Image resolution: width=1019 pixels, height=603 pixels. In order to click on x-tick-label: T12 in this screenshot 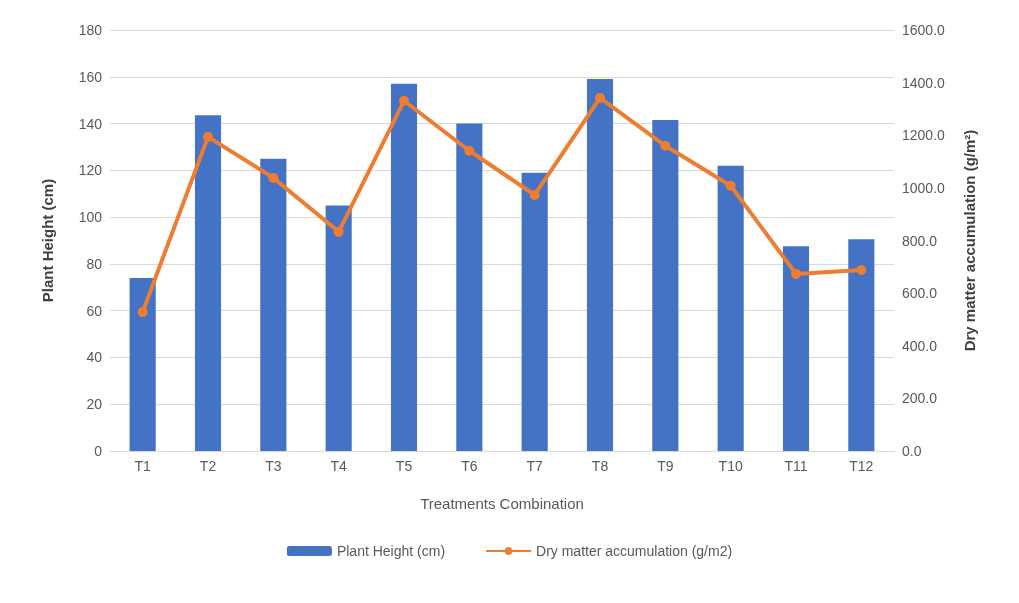, I will do `click(861, 466)`.